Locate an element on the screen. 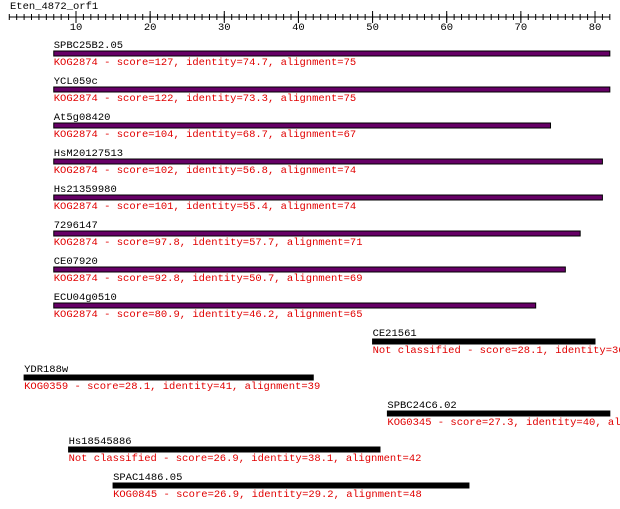 Image resolution: width=620 pixels, height=509 pixels. query-title: Eten_4872_orf1 is located at coordinates (54, 7).